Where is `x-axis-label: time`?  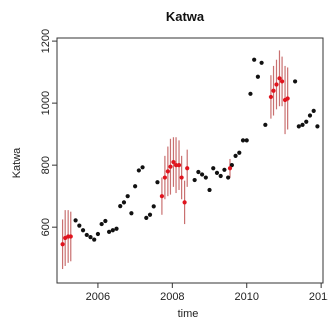
x-axis-label: time is located at coordinates (188, 314).